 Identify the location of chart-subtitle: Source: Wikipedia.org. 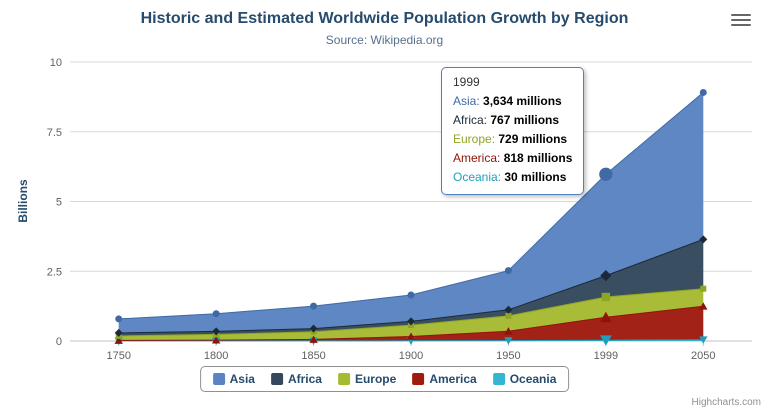
(384, 40).